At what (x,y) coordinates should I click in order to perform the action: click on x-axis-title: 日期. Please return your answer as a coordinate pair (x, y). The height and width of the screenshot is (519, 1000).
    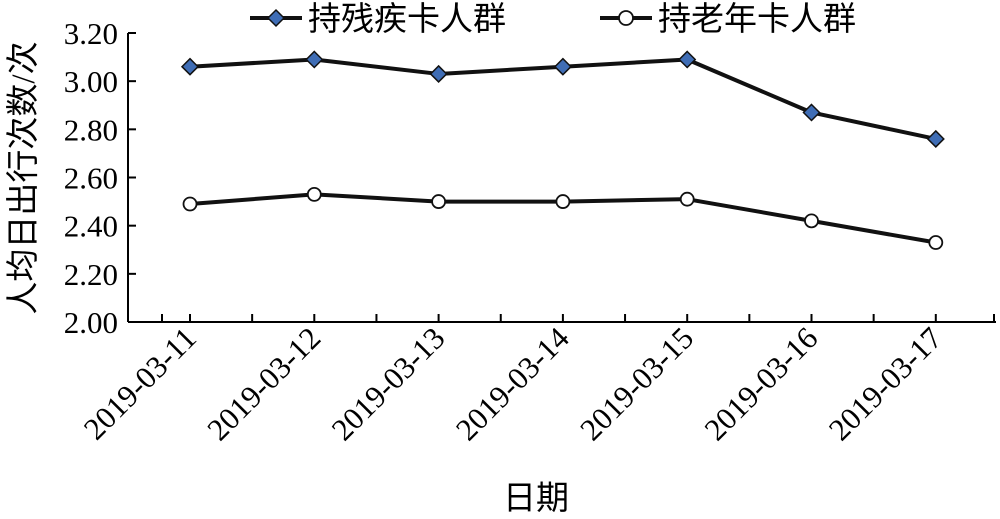
    Looking at the image, I should click on (536, 499).